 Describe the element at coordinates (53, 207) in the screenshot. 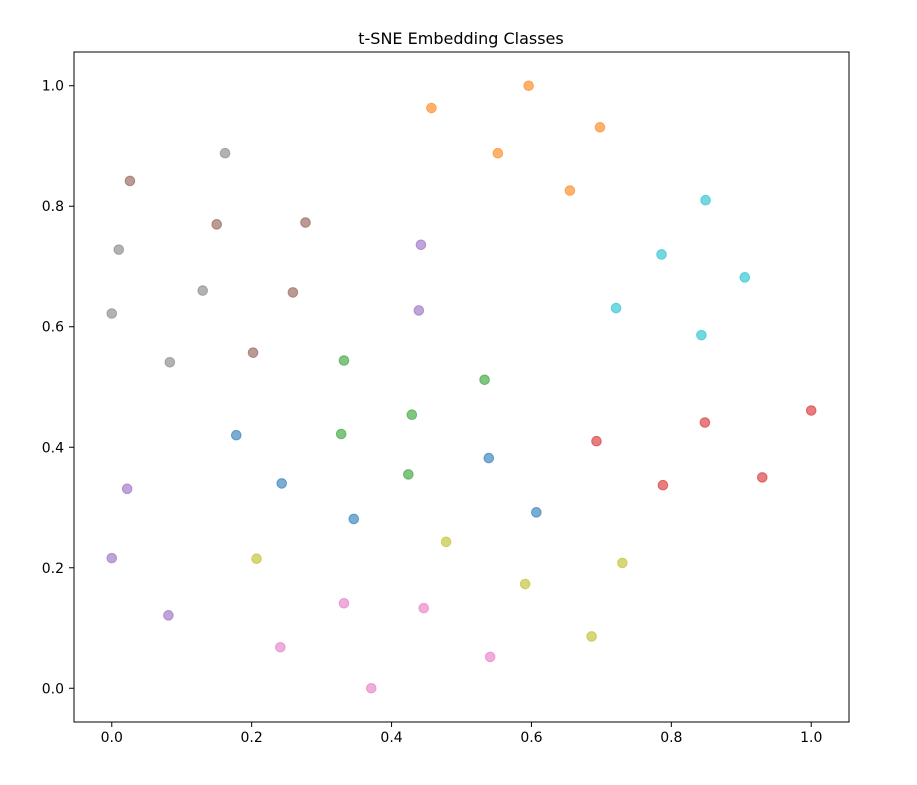

I see `y-tick-label: 0.8` at that location.